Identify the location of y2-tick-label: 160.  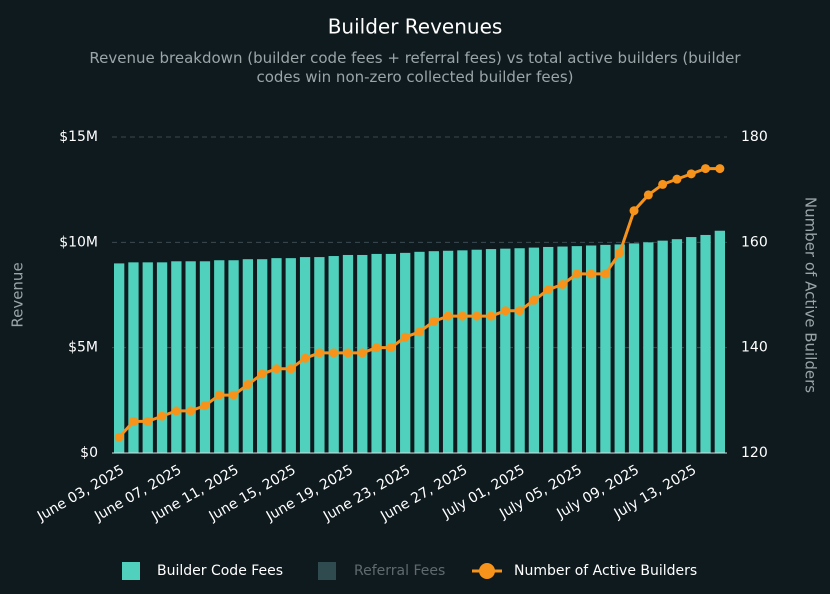
(754, 242).